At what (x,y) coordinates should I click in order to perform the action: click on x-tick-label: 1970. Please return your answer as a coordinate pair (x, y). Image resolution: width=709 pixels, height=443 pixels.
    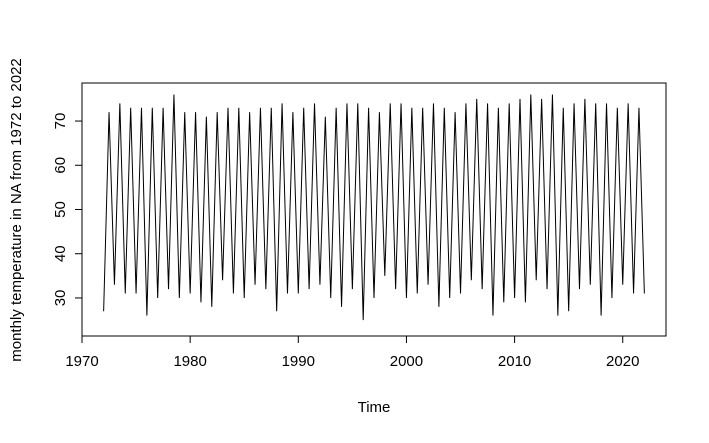
    Looking at the image, I should click on (81, 361).